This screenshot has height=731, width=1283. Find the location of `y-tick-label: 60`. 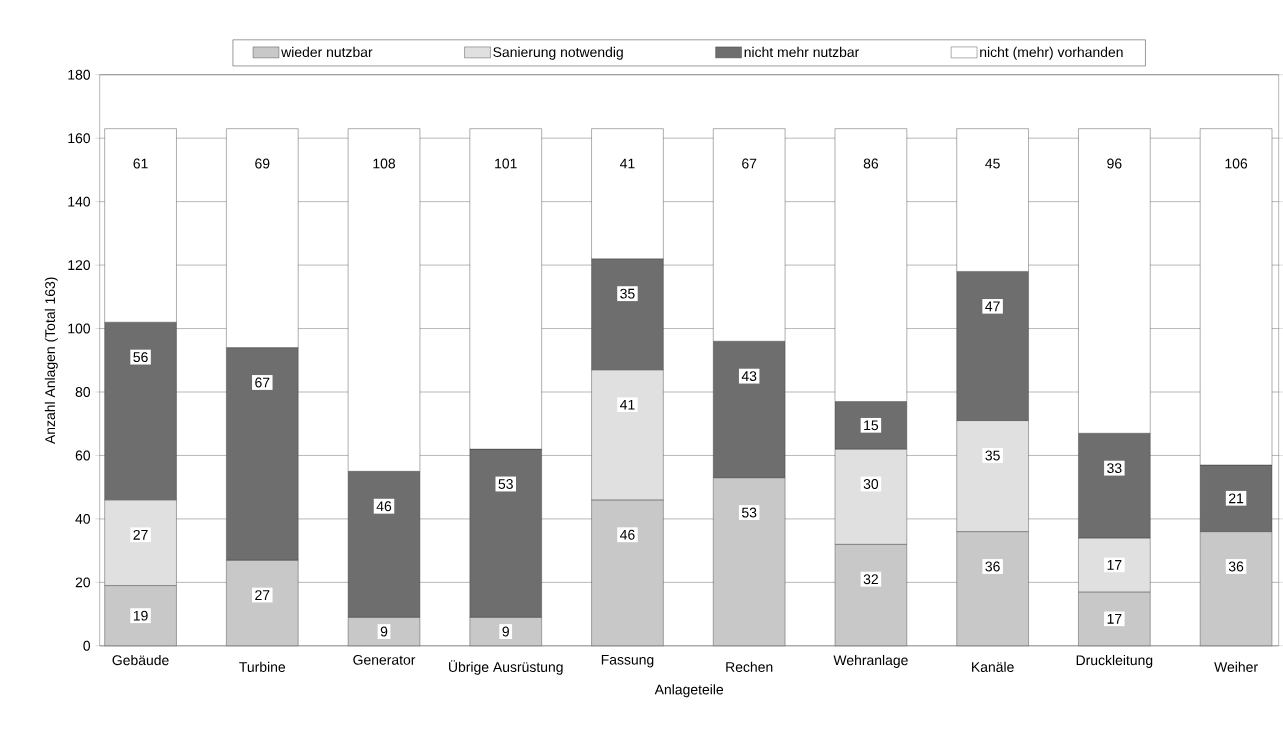

y-tick-label: 60 is located at coordinates (83, 455).